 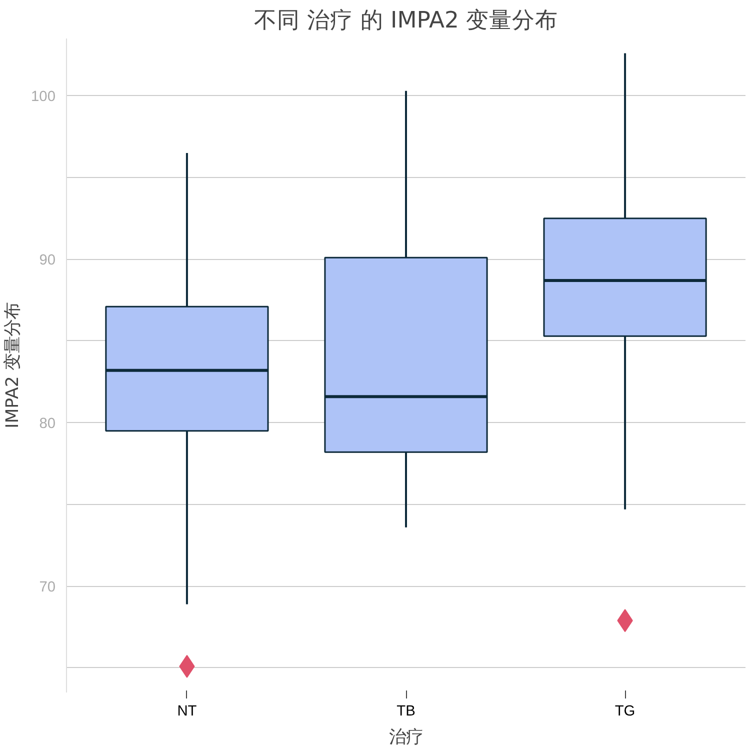 What do you see at coordinates (406, 21) in the screenshot?
I see `chart-title: 不同 治疗 的 IMPA2 变量分布` at bounding box center [406, 21].